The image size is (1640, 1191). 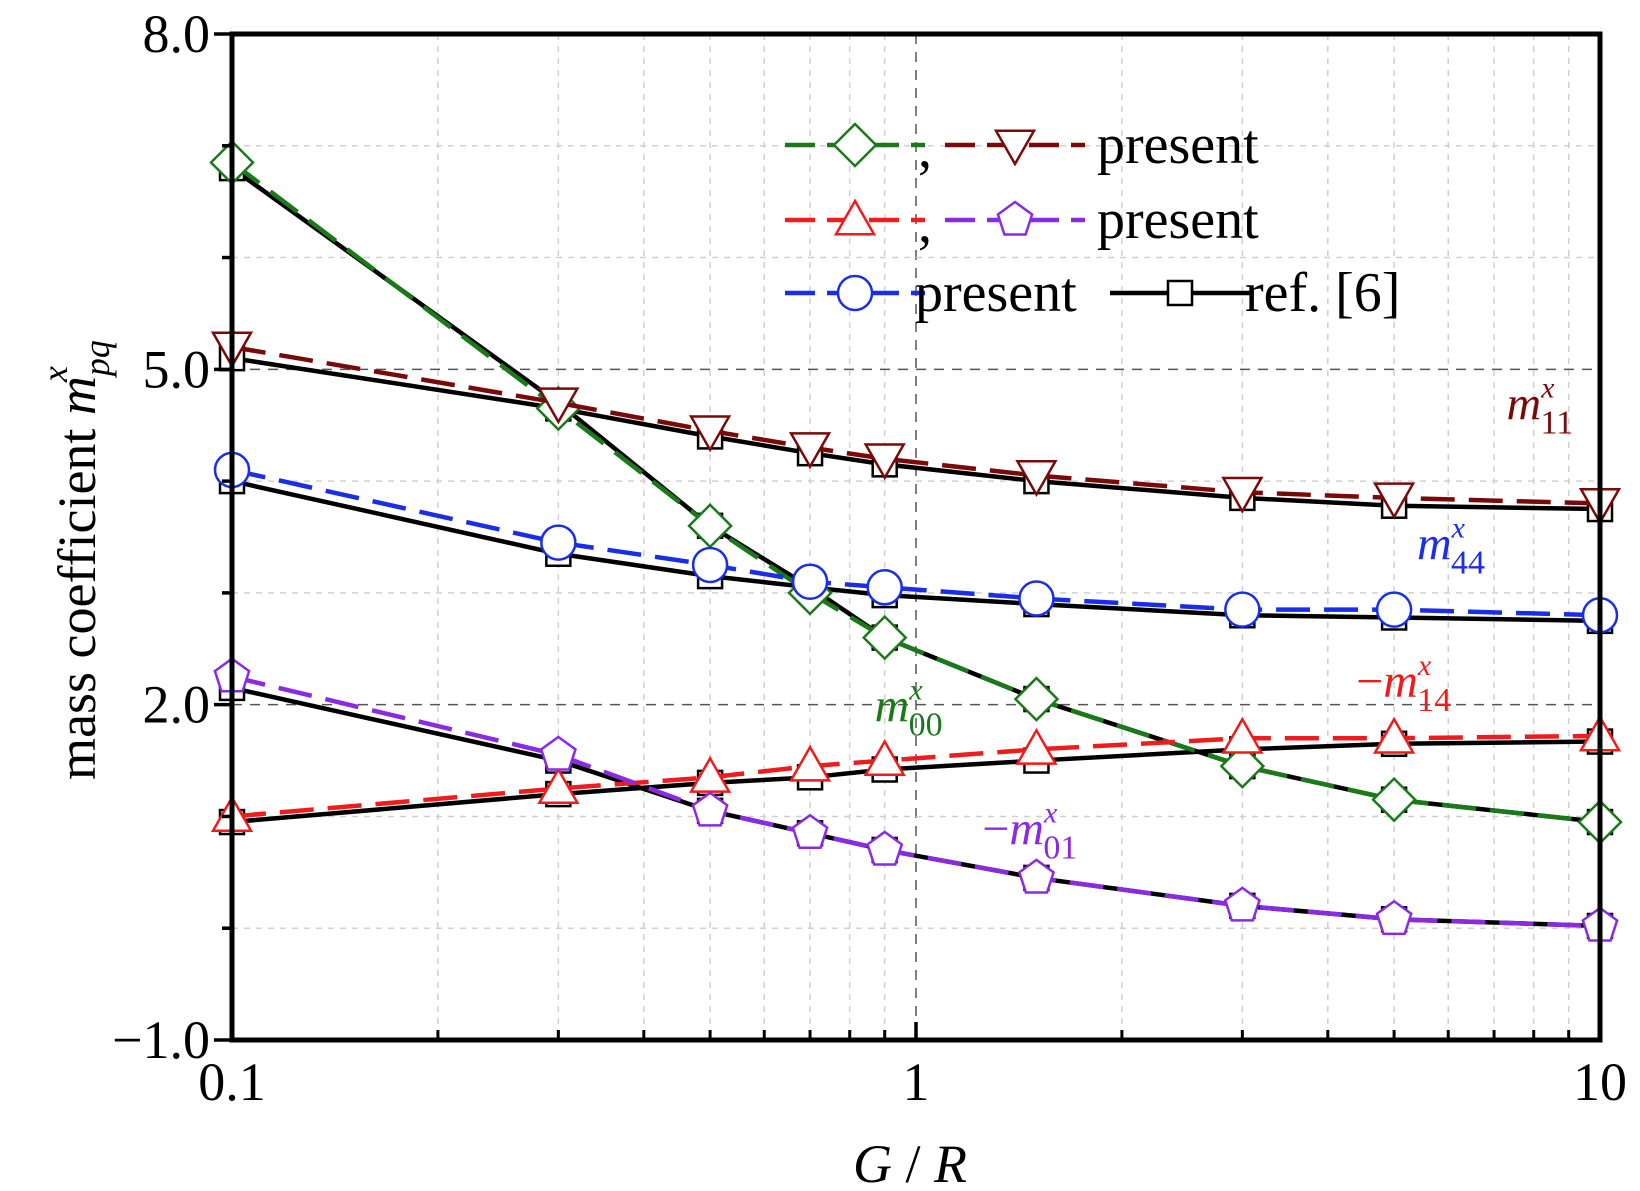 I want to click on annotation-m44: mx 44, so click(x=1451, y=546).